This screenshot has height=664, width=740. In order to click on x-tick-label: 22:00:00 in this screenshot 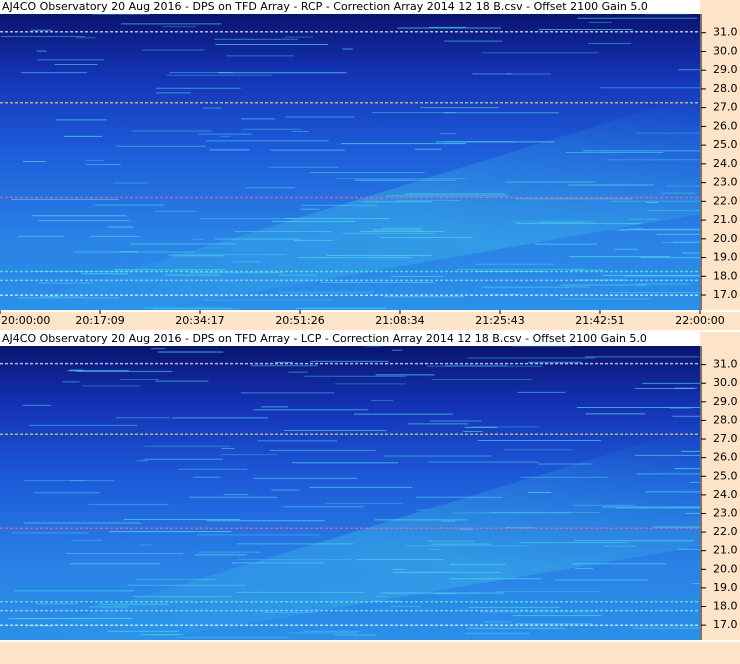, I will do `click(699, 320)`.